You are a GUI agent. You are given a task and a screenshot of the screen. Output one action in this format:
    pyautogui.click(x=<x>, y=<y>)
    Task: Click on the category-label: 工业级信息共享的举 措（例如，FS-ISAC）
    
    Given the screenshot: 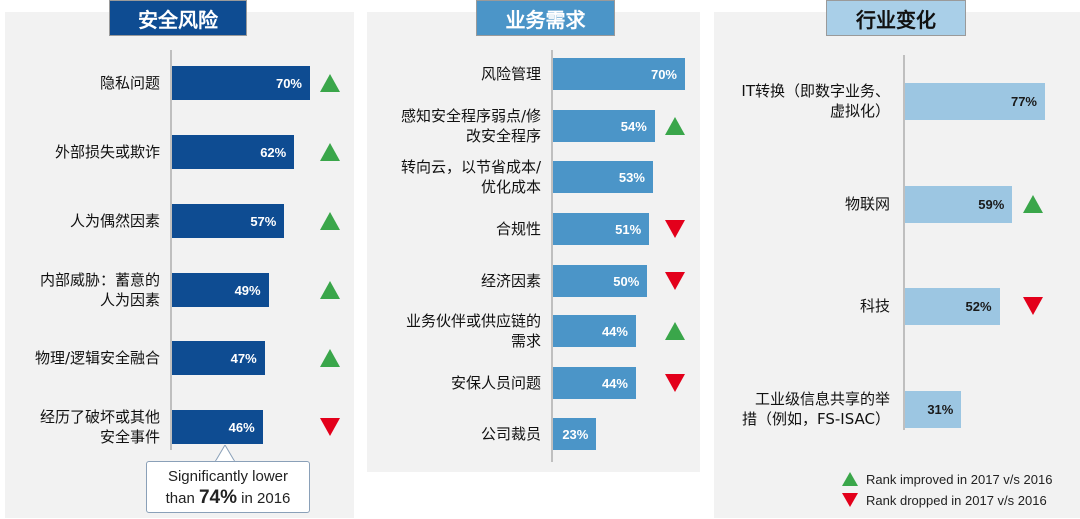 What is the action you would take?
    pyautogui.click(x=816, y=409)
    